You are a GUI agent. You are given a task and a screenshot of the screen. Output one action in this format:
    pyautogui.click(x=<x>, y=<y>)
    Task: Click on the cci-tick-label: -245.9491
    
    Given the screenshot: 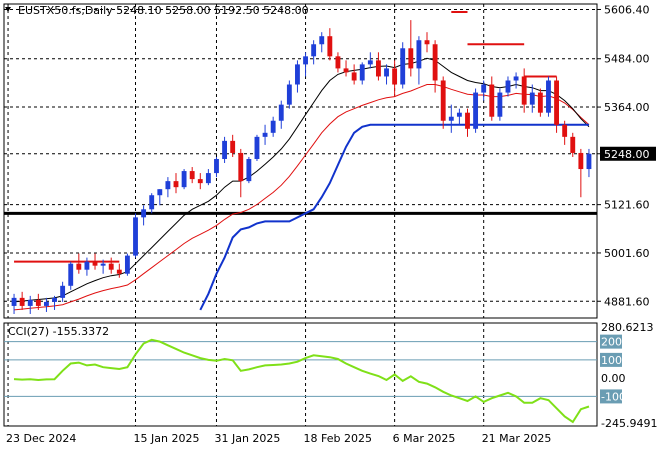 What is the action you would take?
    pyautogui.click(x=629, y=423)
    